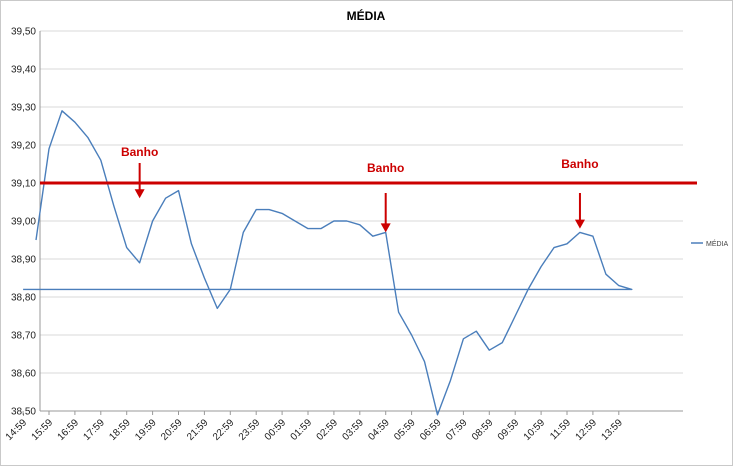 This screenshot has width=733, height=471. What do you see at coordinates (224, 430) in the screenshot?
I see `x-tick-label: 22:59` at bounding box center [224, 430].